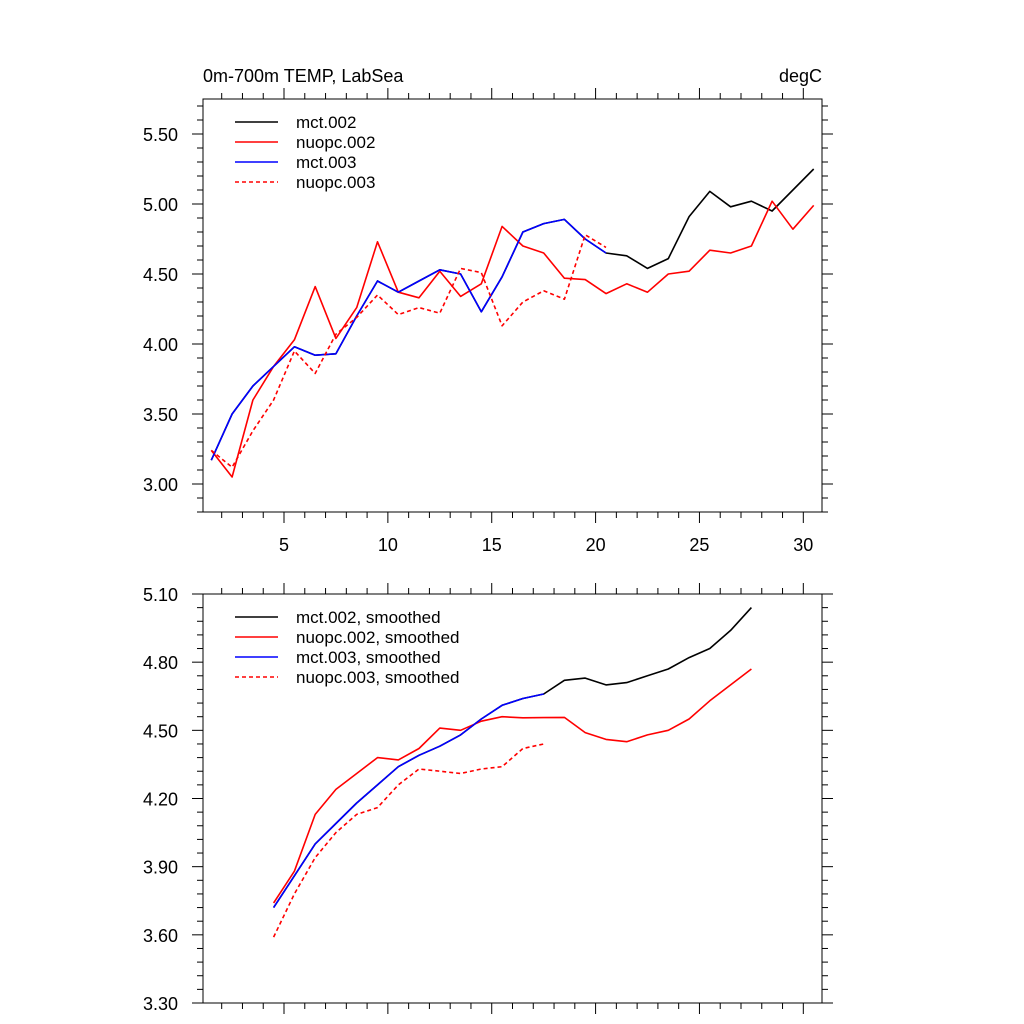  Describe the element at coordinates (378, 637) in the screenshot. I see `legend-label: nuopc.002, smoothed` at that location.